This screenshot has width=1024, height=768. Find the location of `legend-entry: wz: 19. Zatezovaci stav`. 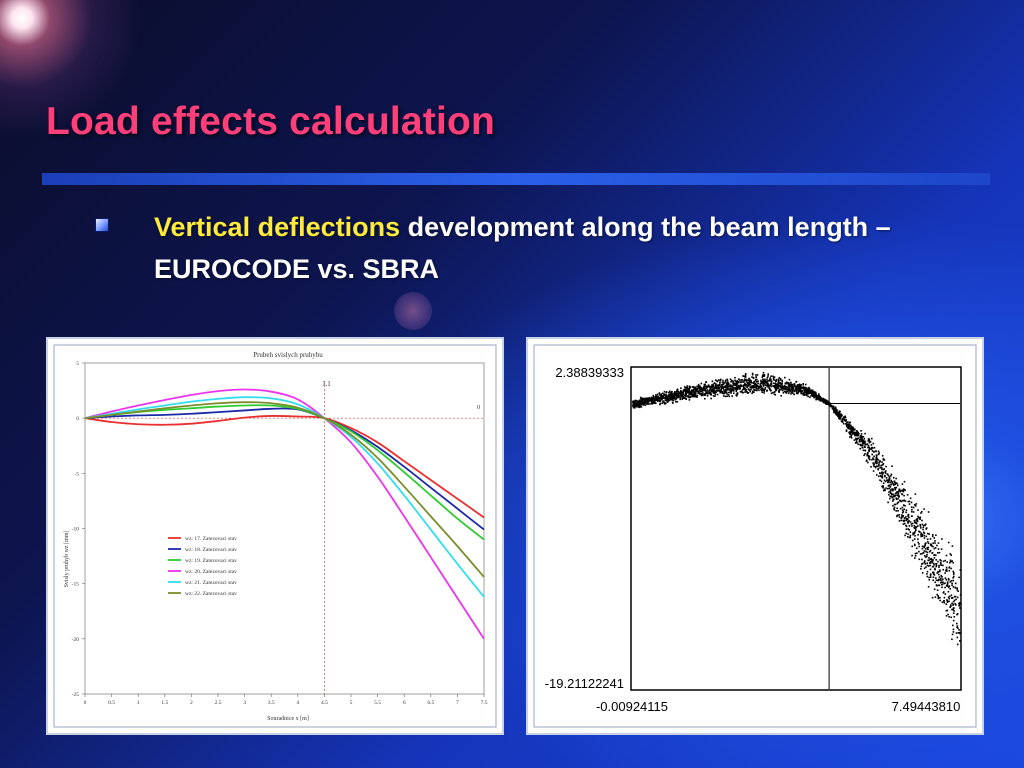

legend-entry: wz: 19. Zatezovaci stav is located at coordinates (211, 561).